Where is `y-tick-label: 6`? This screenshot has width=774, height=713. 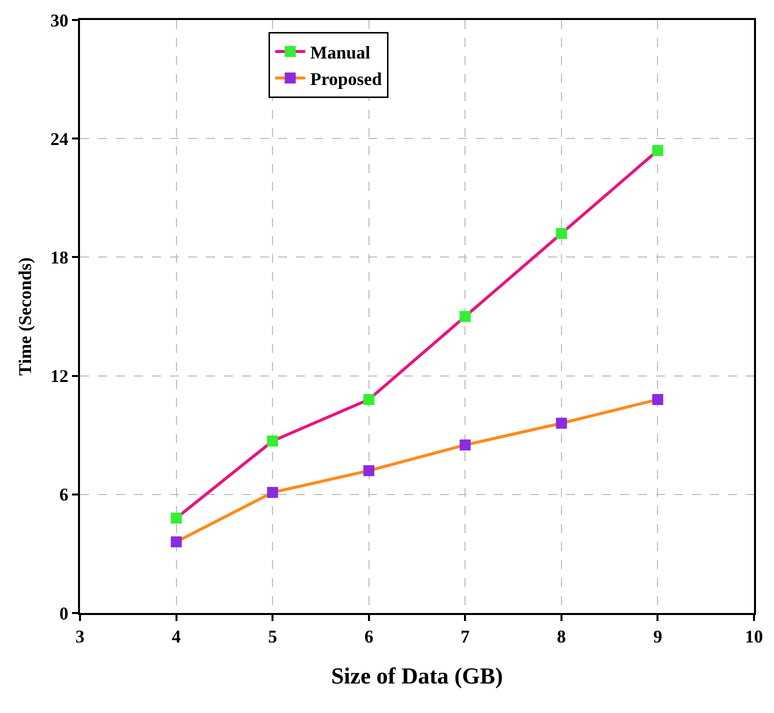
y-tick-label: 6 is located at coordinates (63, 494).